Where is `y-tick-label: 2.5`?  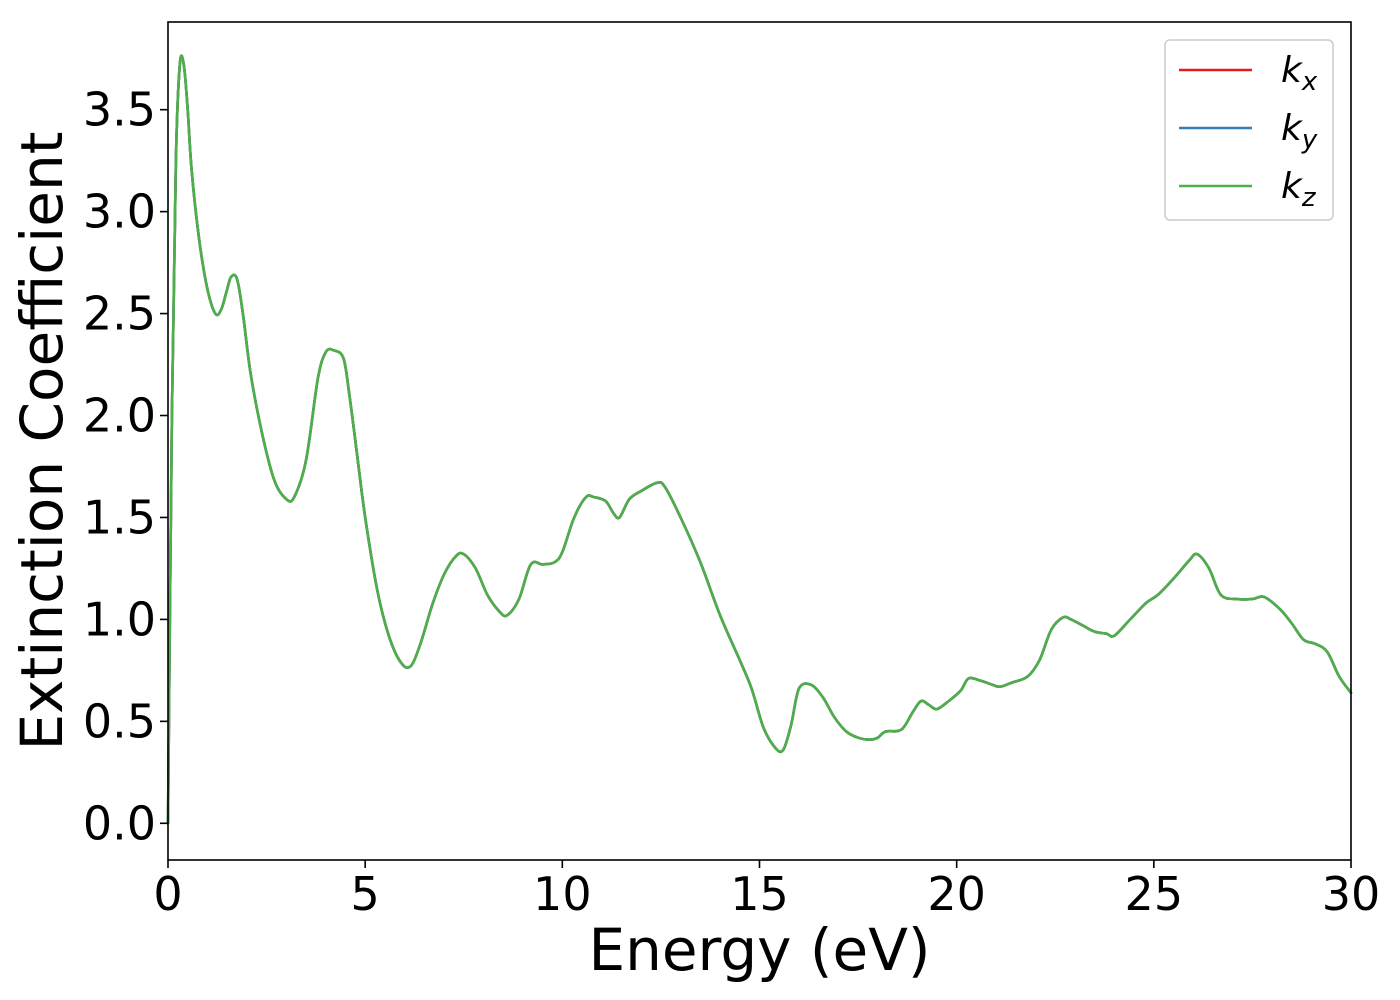
y-tick-label: 2.5 is located at coordinates (119, 314).